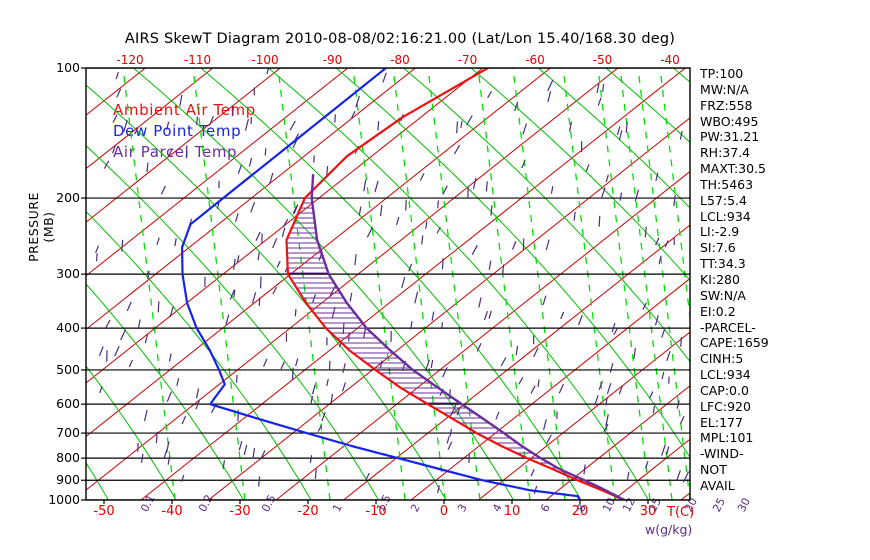 The height and width of the screenshot is (560, 870). What do you see at coordinates (467, 60) in the screenshot?
I see `top-temp-tick--70: -70` at bounding box center [467, 60].